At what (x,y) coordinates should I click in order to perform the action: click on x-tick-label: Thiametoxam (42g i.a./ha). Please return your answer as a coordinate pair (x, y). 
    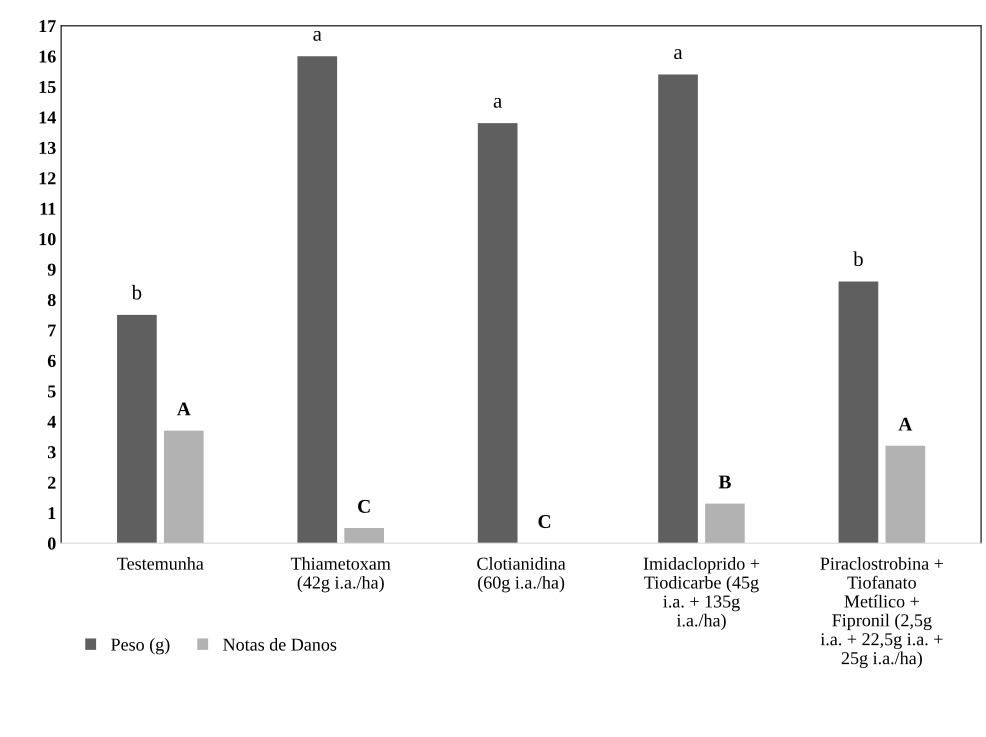
    Looking at the image, I should click on (340, 574).